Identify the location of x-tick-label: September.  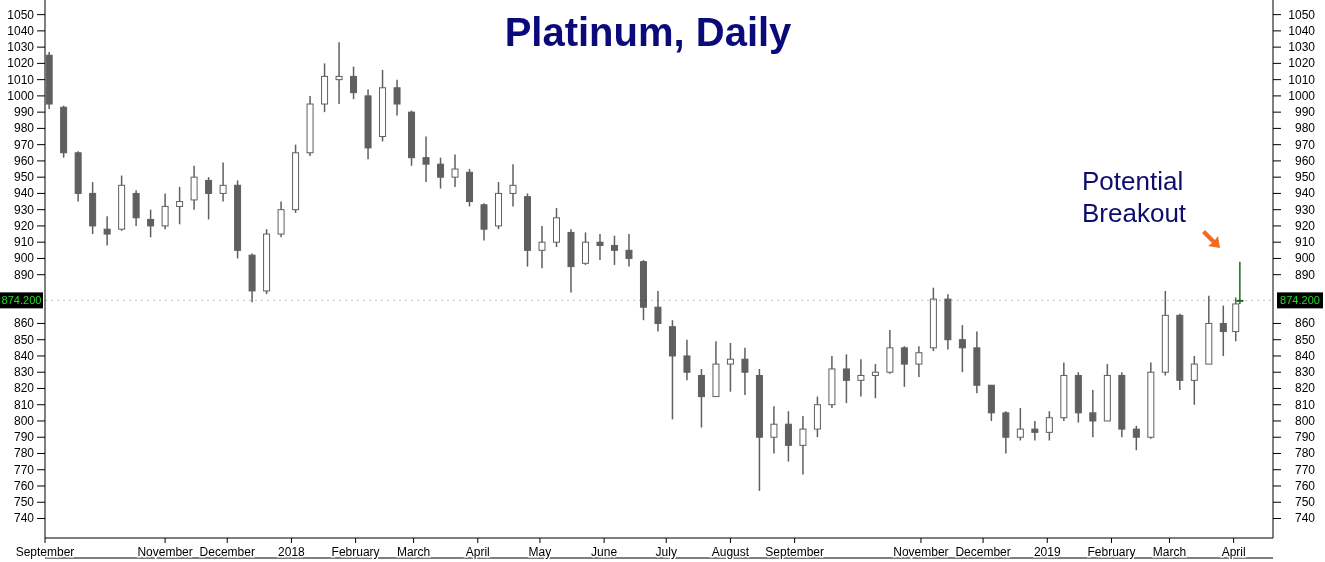
(794, 552).